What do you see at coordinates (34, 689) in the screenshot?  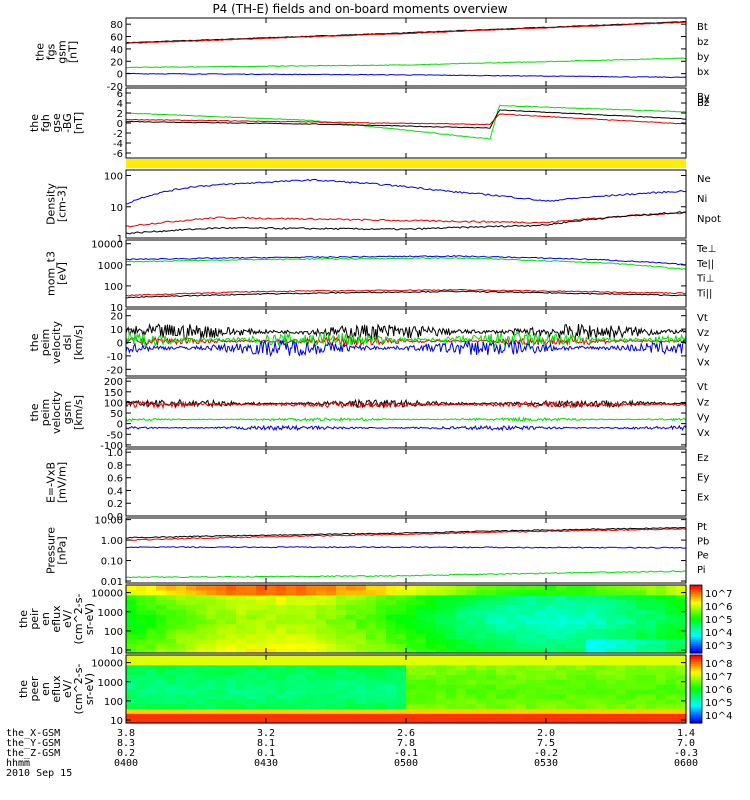 I see `y-axis-label-line: peer` at bounding box center [34, 689].